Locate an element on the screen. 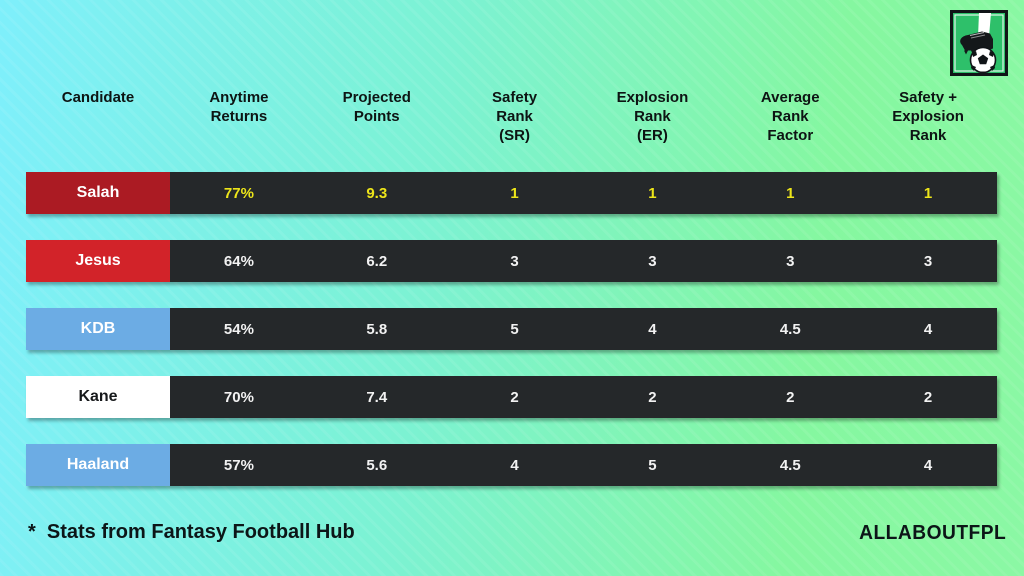 This screenshot has width=1024, height=576. table-row-kdb: KDB 54% 5.8 5 4 4.5 4 is located at coordinates (511, 329).